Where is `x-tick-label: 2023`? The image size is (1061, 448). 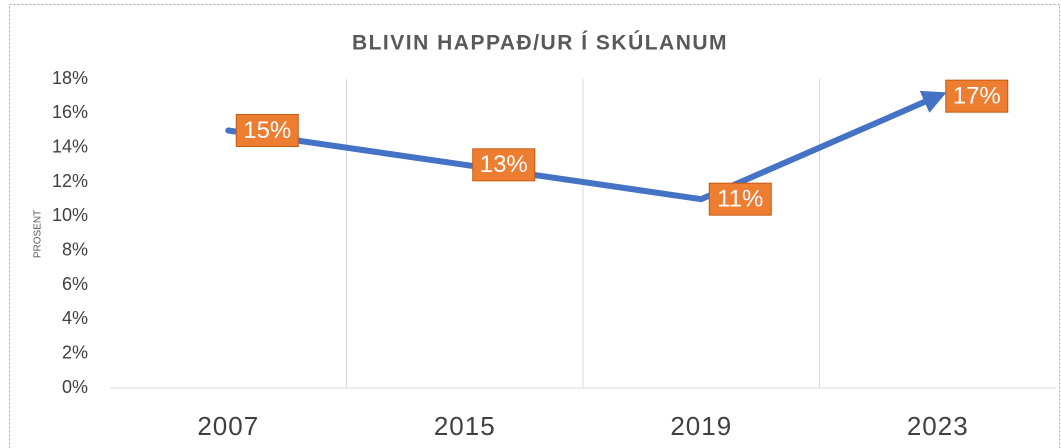 x-tick-label: 2023 is located at coordinates (938, 426).